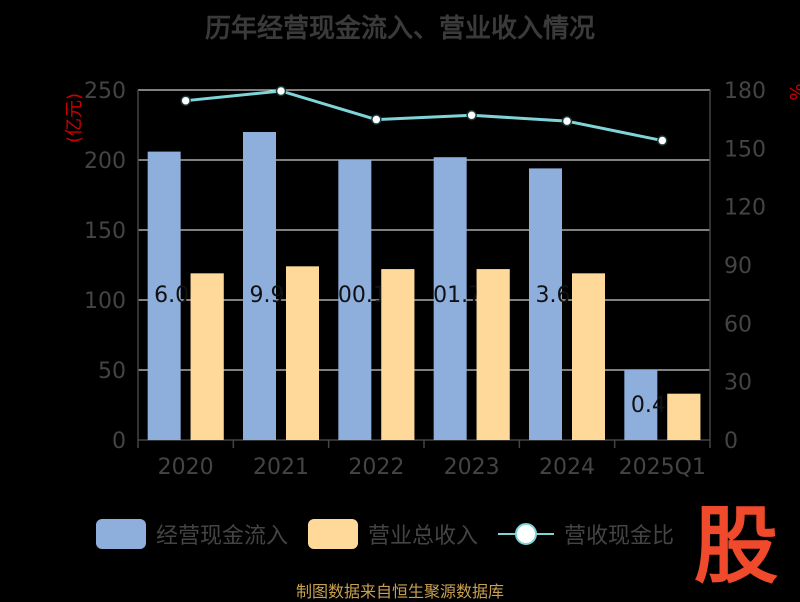 The height and width of the screenshot is (602, 800). What do you see at coordinates (119, 441) in the screenshot?
I see `y-left-tick-label: 0` at bounding box center [119, 441].